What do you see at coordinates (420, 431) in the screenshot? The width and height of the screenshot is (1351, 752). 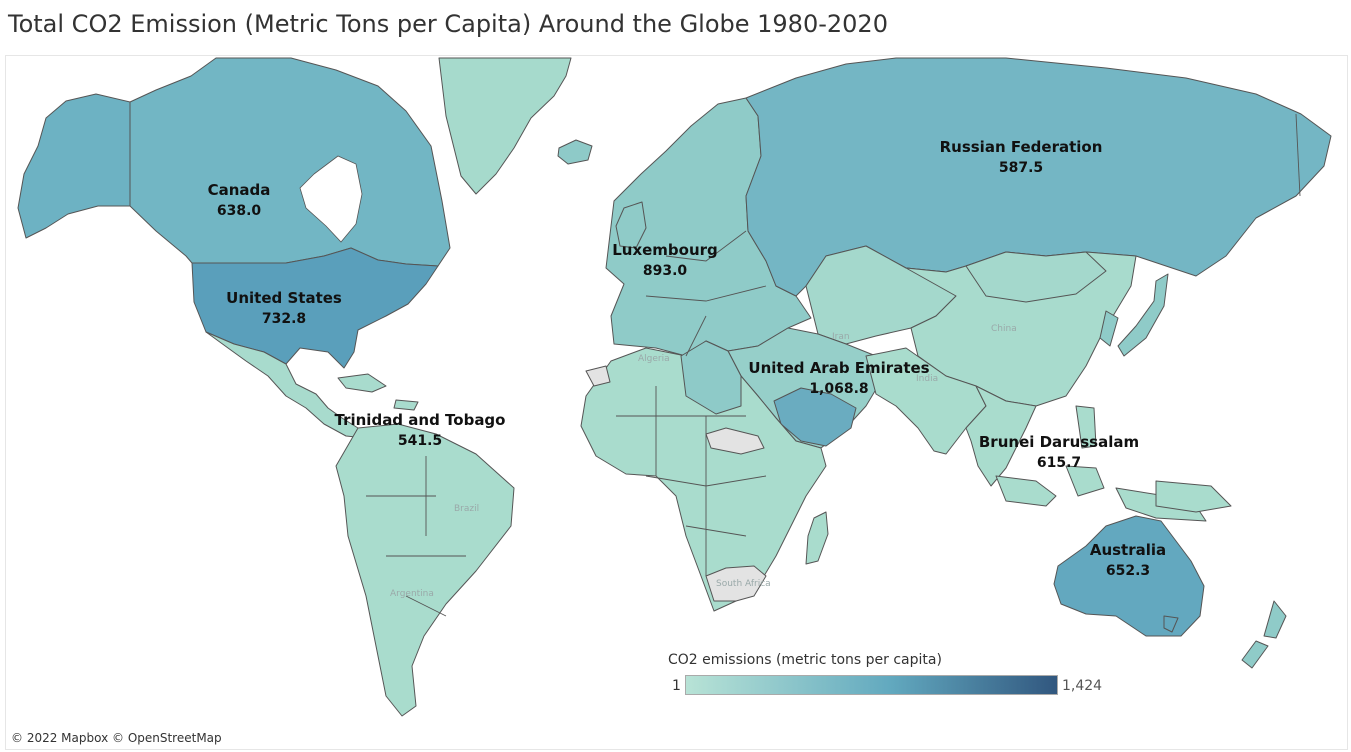 I see `label-trinidad-and-tobago: Trinidad and Tobago 541.5` at bounding box center [420, 431].